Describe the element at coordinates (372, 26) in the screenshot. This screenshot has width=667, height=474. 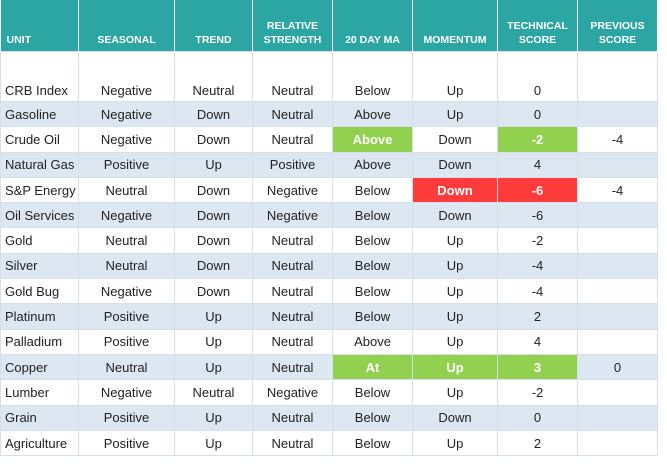
I see `column-header: 20 DAY MA` at that location.